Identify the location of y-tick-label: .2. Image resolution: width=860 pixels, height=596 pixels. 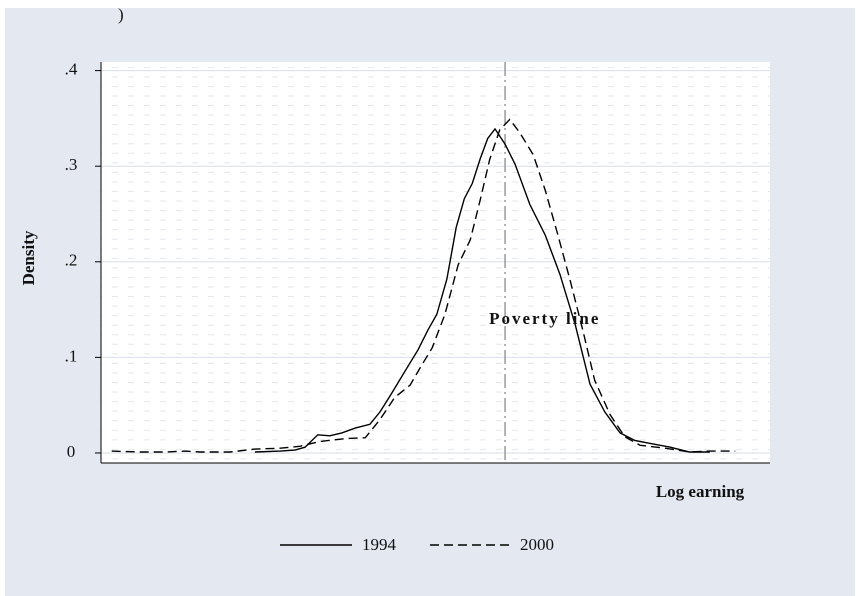
(71, 260).